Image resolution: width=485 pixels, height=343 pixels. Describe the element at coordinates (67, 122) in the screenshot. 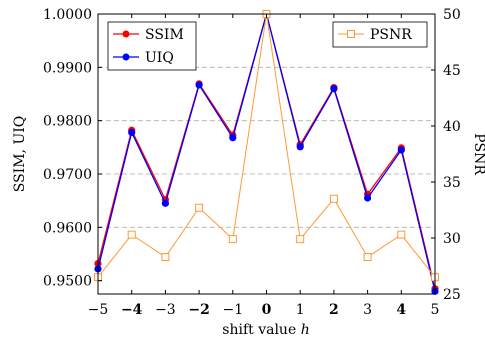

I see `y-left-tick-label: 0.9800` at that location.